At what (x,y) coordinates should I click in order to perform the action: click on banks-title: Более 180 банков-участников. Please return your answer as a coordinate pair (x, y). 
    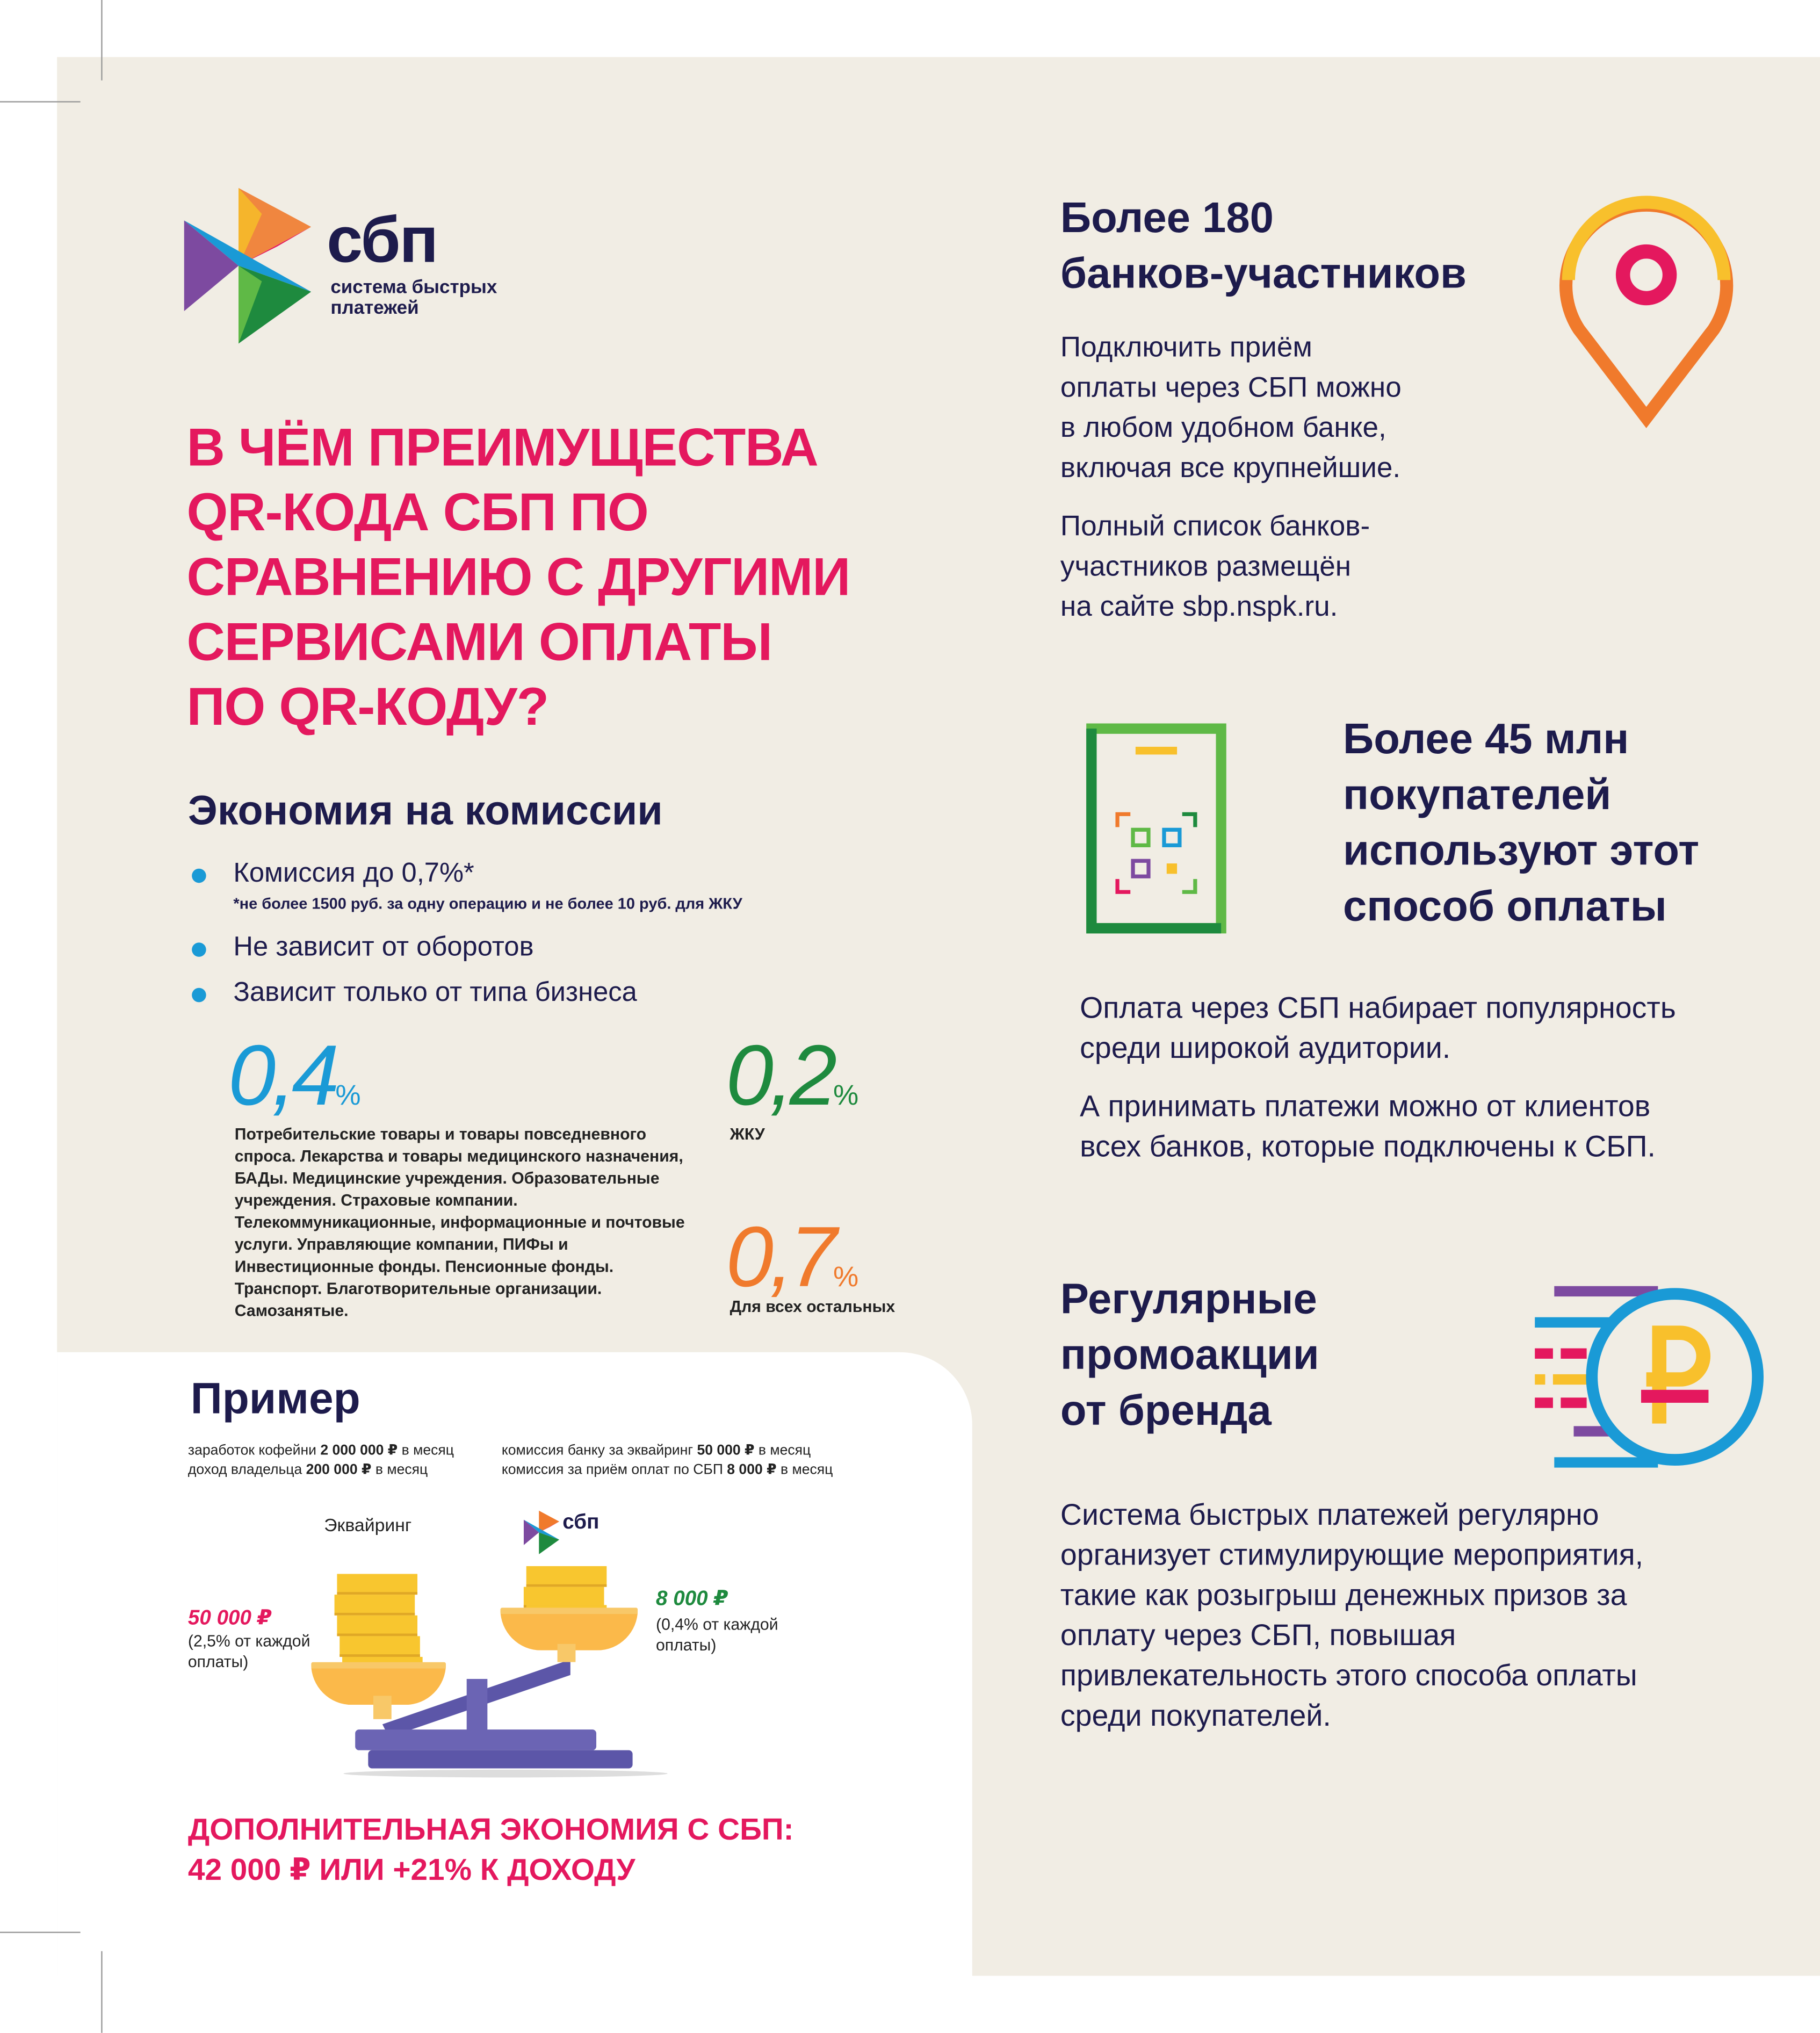
    Looking at the image, I should click on (1263, 245).